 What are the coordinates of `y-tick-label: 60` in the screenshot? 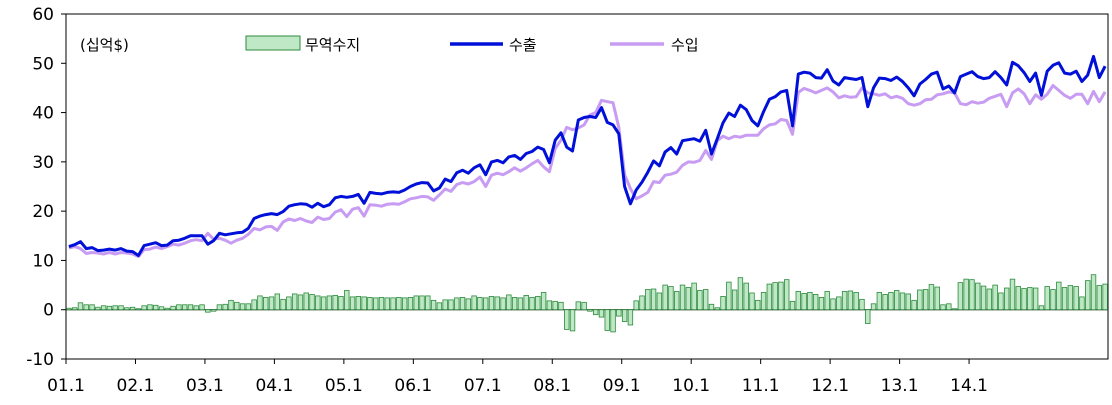 It's located at (43, 15).